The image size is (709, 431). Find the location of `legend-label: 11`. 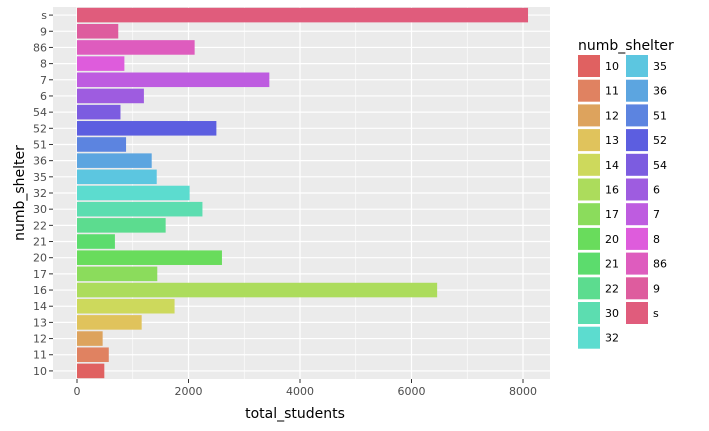

legend-label: 11 is located at coordinates (612, 91).